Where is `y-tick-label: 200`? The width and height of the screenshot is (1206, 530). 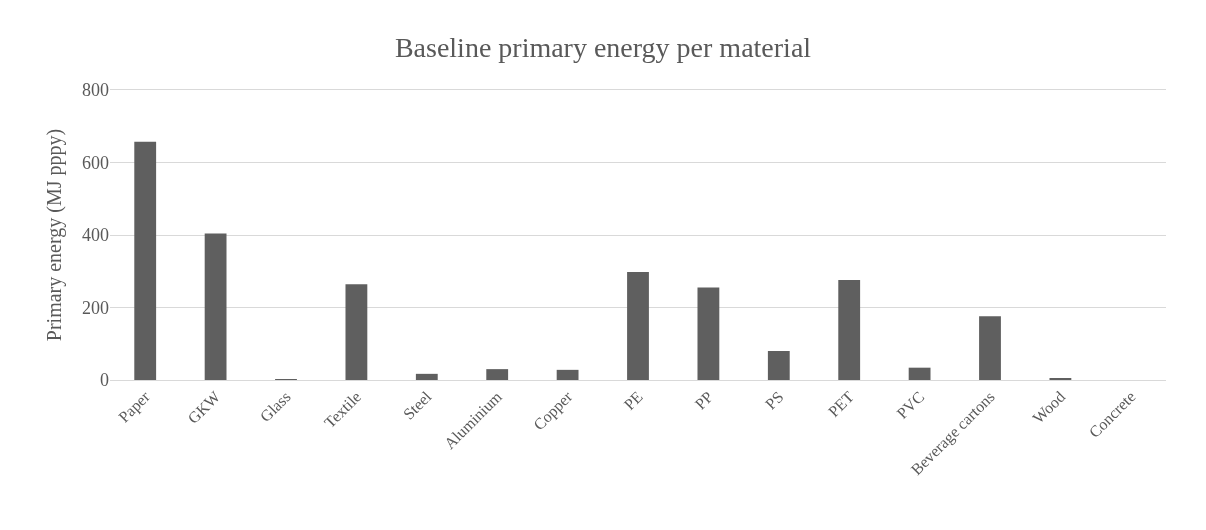
y-tick-label: 200 is located at coordinates (95, 307).